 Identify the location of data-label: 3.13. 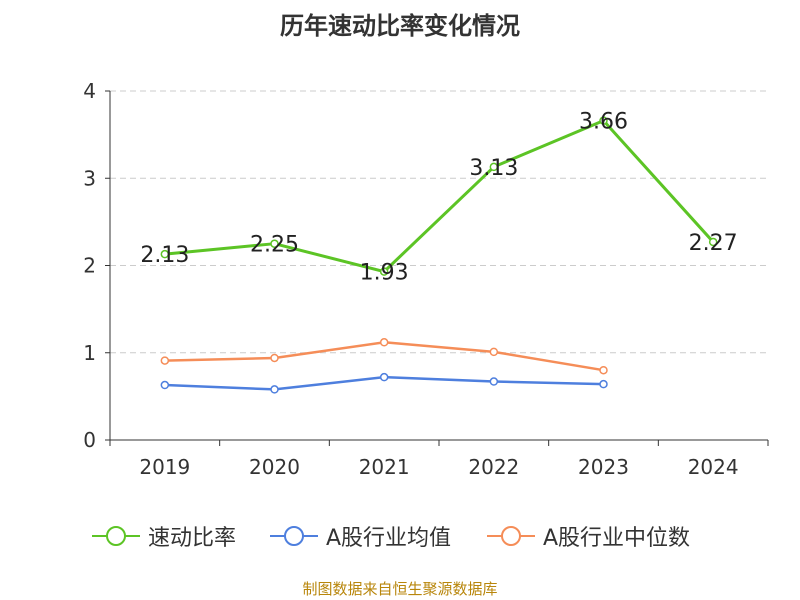
(493, 168).